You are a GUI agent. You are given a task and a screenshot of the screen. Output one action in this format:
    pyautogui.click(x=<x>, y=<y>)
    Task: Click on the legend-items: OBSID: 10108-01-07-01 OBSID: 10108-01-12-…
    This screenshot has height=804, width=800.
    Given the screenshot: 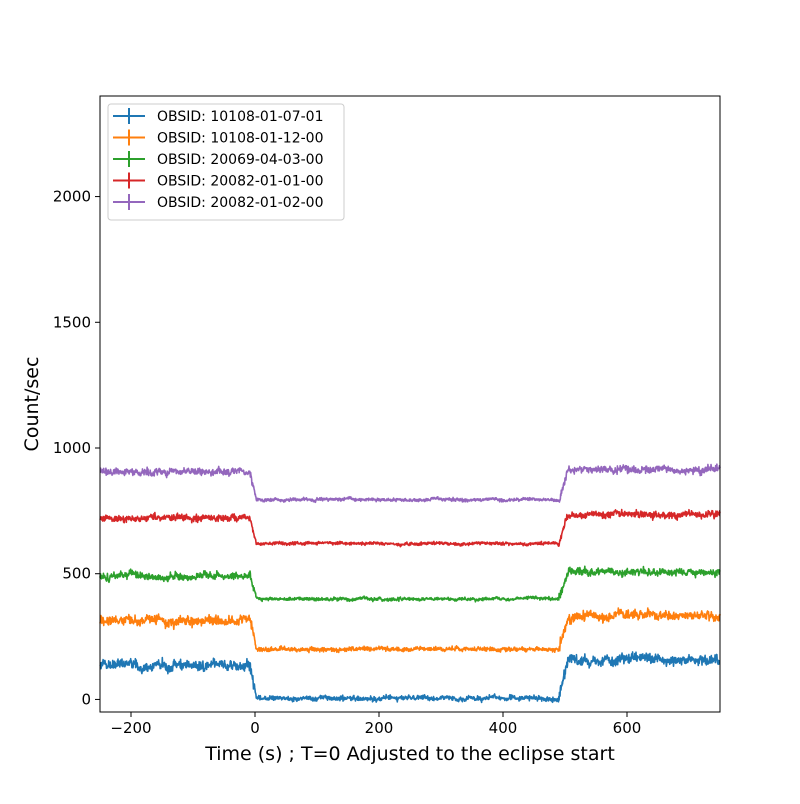 What is the action you would take?
    pyautogui.click(x=218, y=159)
    